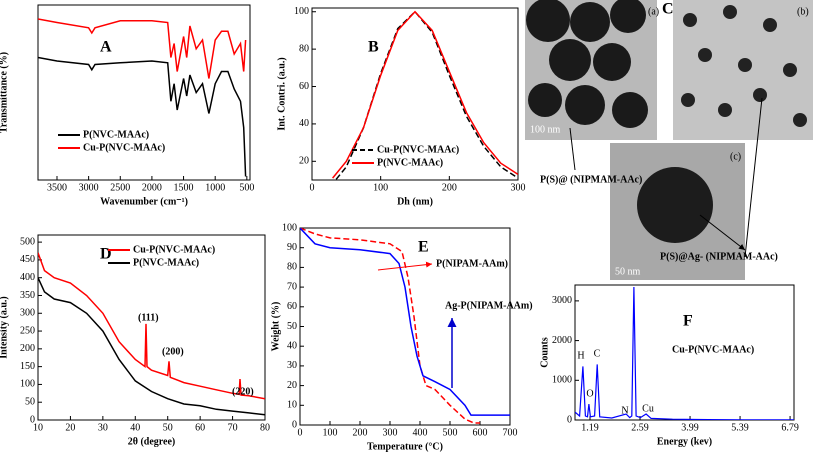 The width and height of the screenshot is (813, 457). I want to click on y-tick-label: 2000, so click(562, 340).